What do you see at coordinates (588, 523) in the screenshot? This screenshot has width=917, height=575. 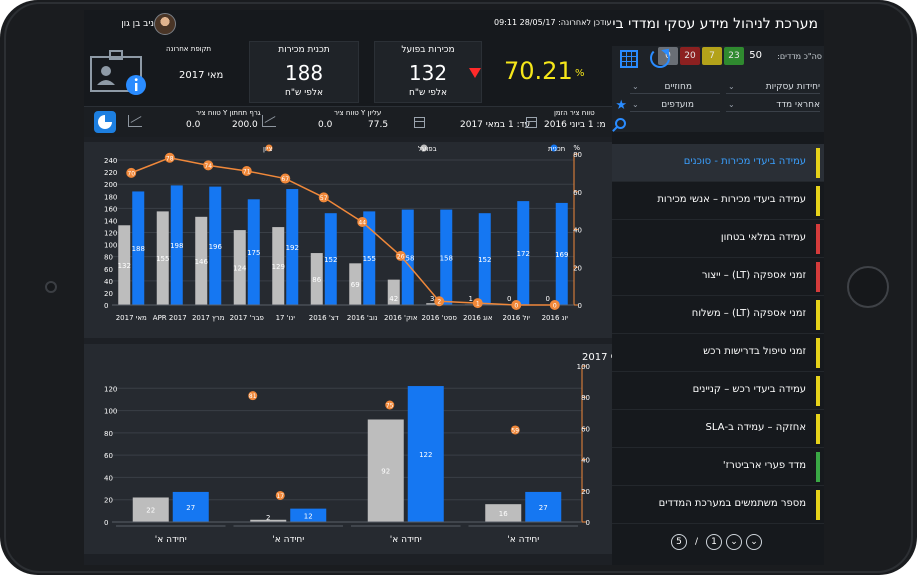 I see `score-tick-label: 0` at bounding box center [588, 523].